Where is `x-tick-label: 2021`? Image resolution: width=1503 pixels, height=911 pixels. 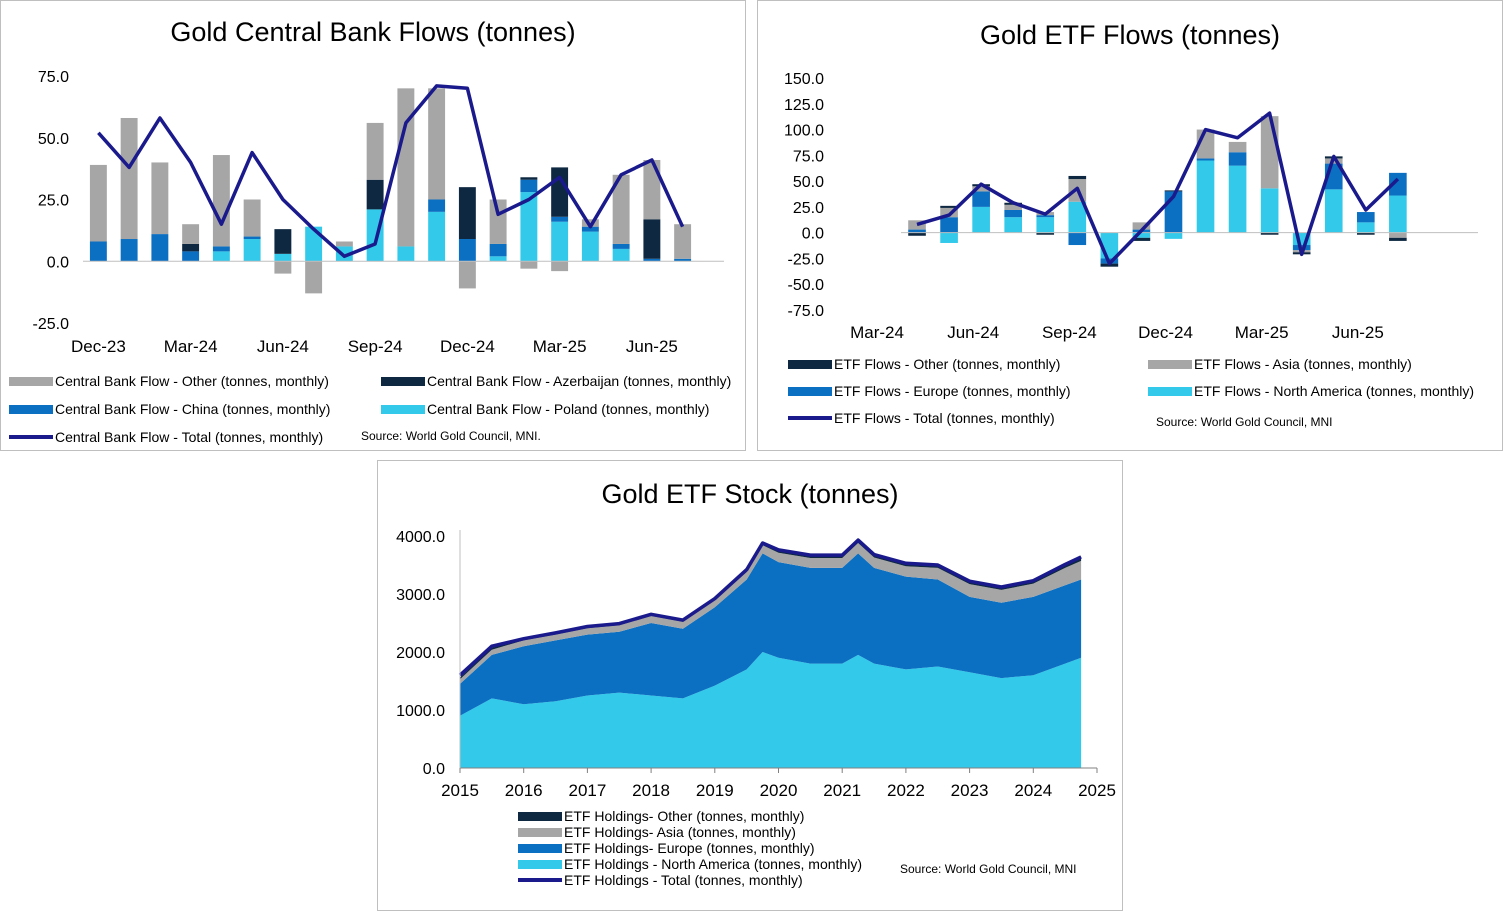
x-tick-label: 2021 is located at coordinates (842, 790).